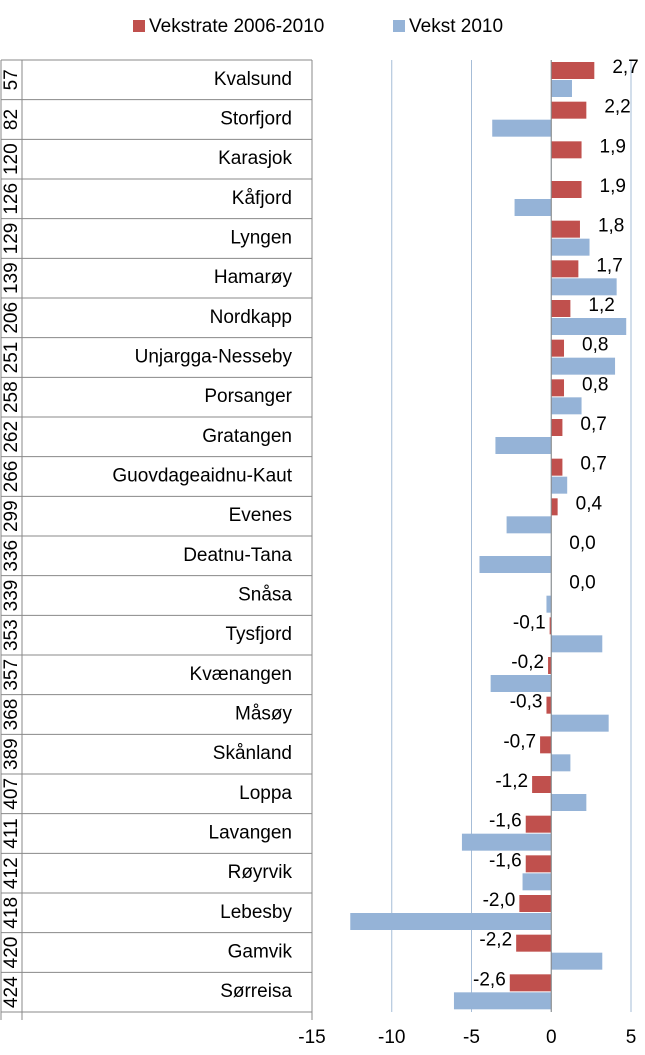  I want to click on rank-label: 120, so click(11, 159).